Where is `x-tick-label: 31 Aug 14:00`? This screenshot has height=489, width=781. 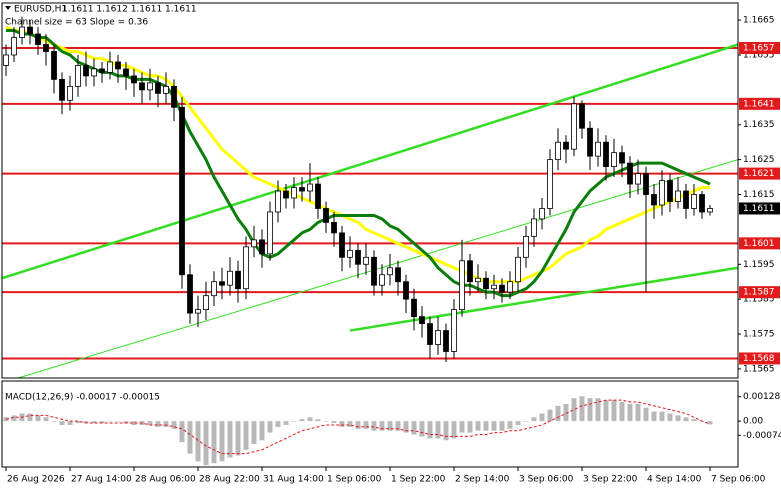
x-tick-label: 31 Aug 14:00 is located at coordinates (293, 480).